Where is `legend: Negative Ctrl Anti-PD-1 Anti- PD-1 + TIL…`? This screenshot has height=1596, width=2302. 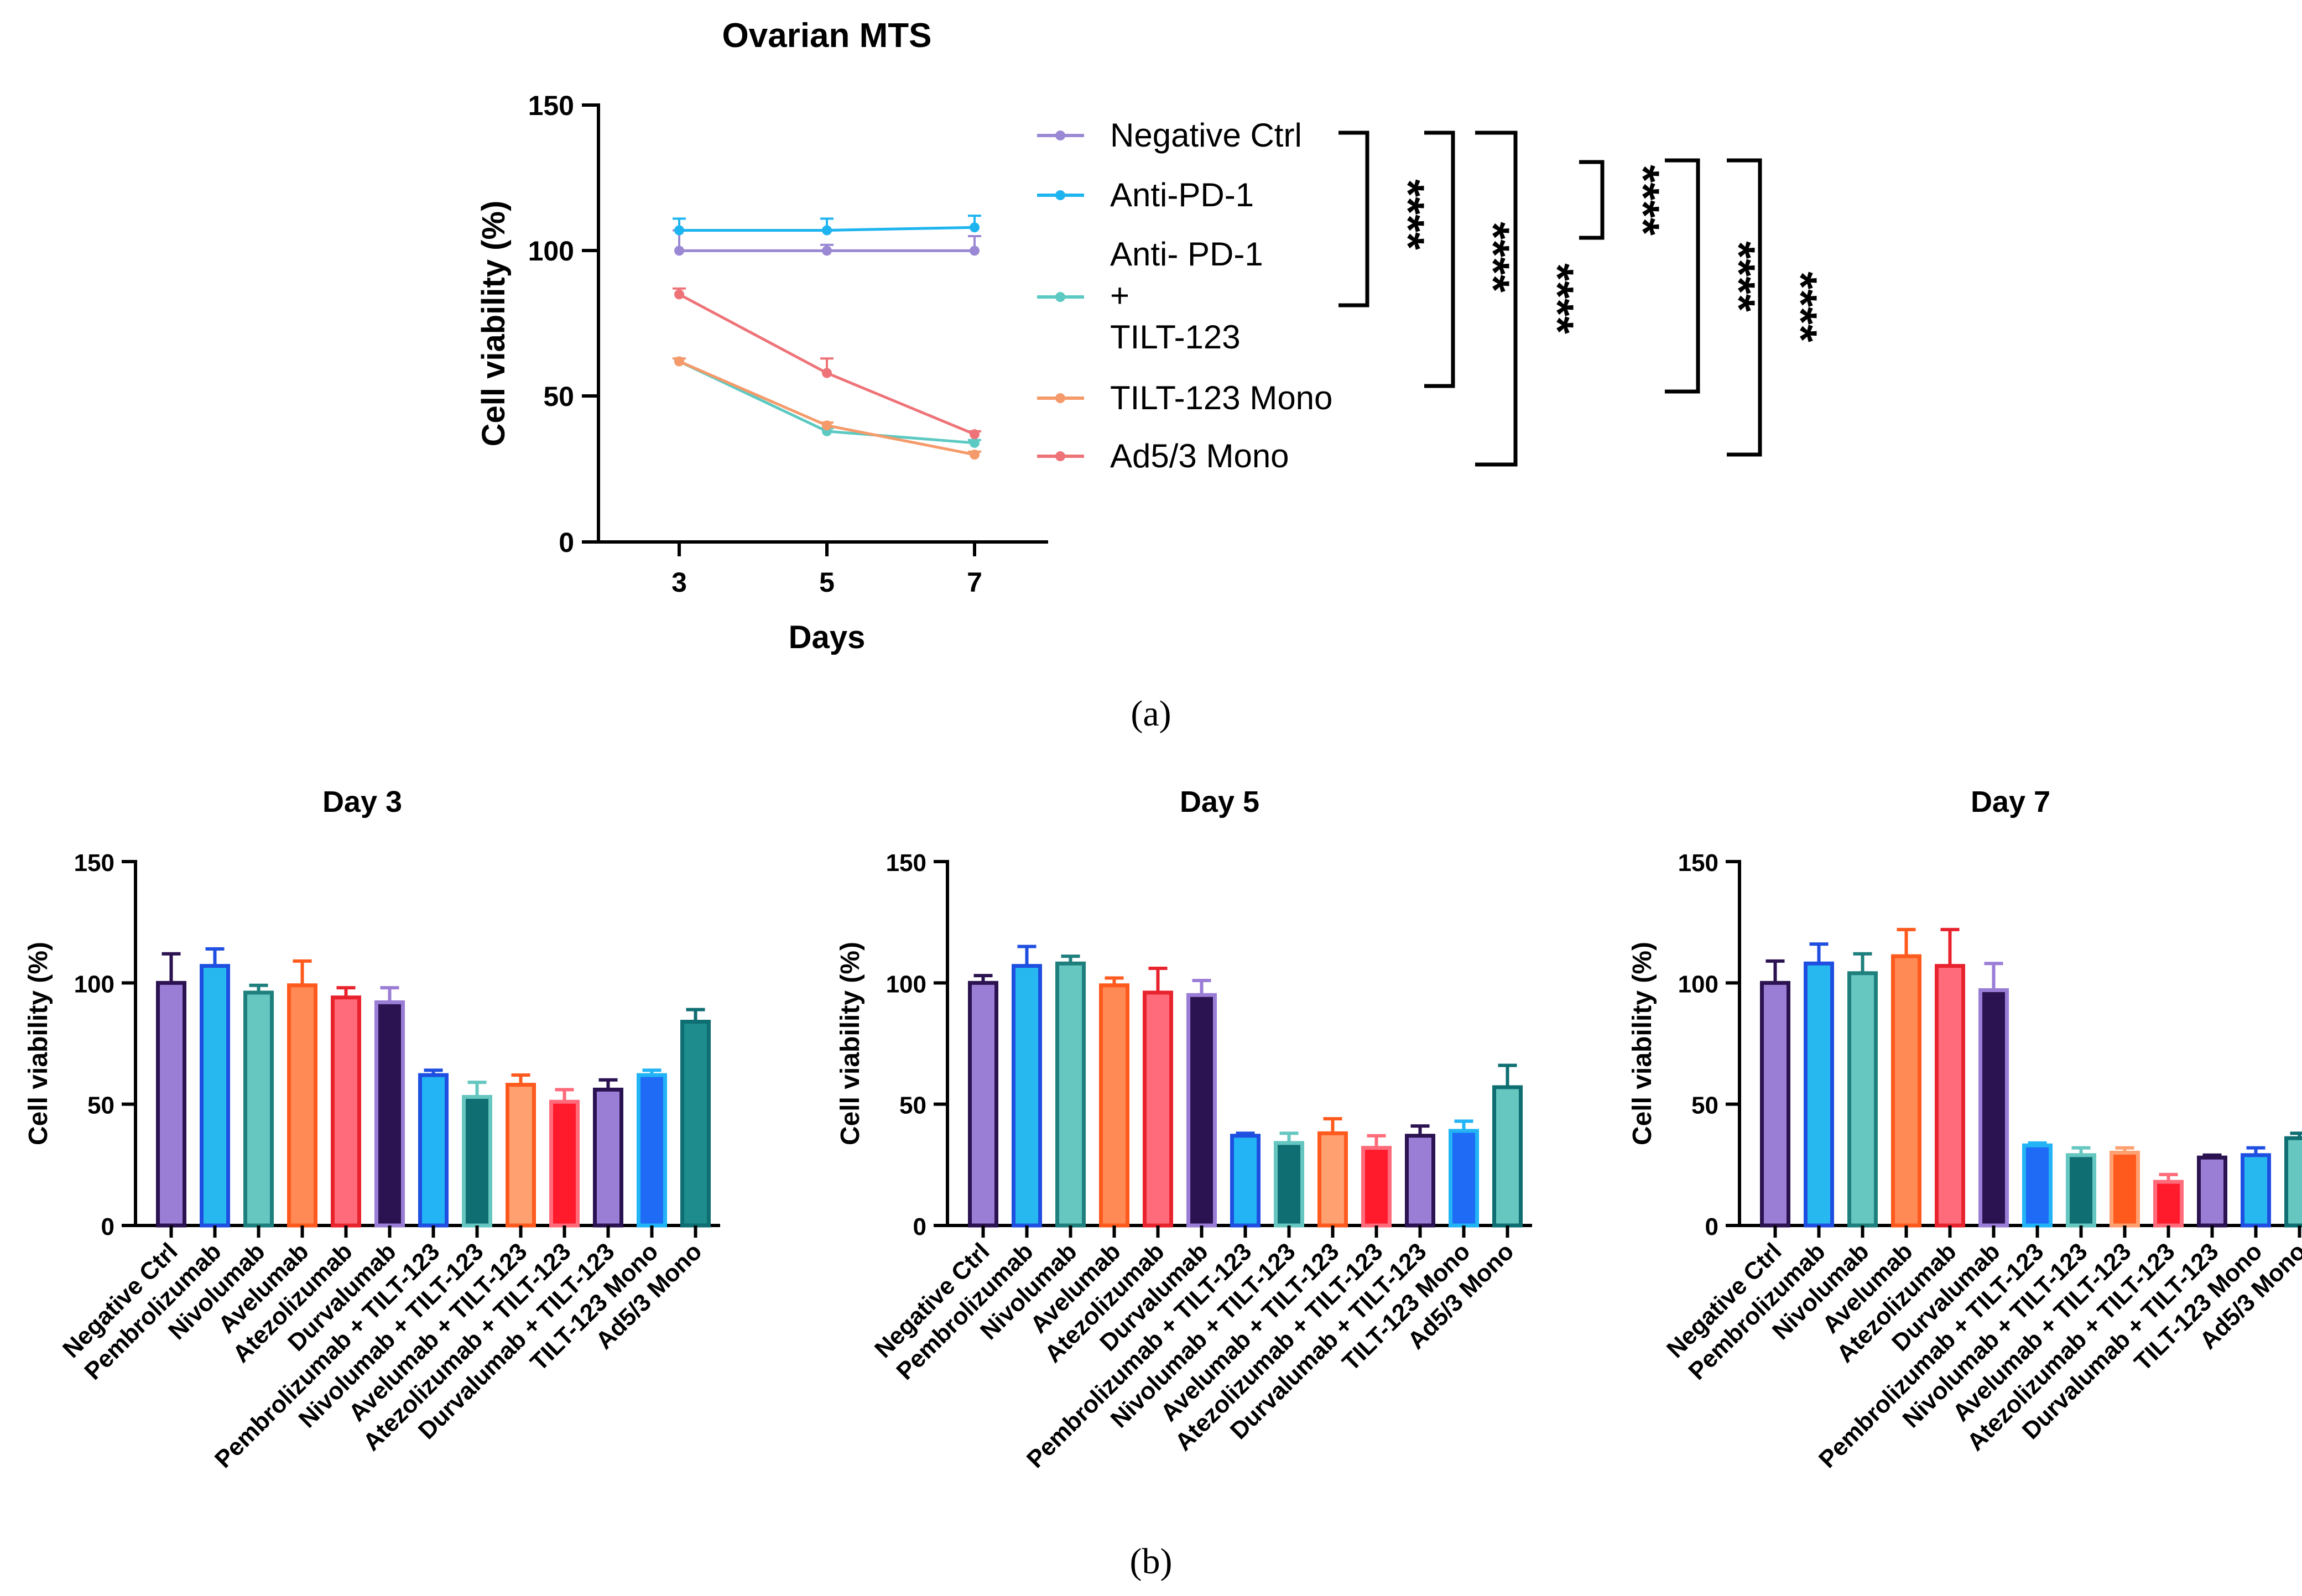
legend: Negative Ctrl Anti-PD-1 Anti- PD-1 + TIL… is located at coordinates (1184, 295).